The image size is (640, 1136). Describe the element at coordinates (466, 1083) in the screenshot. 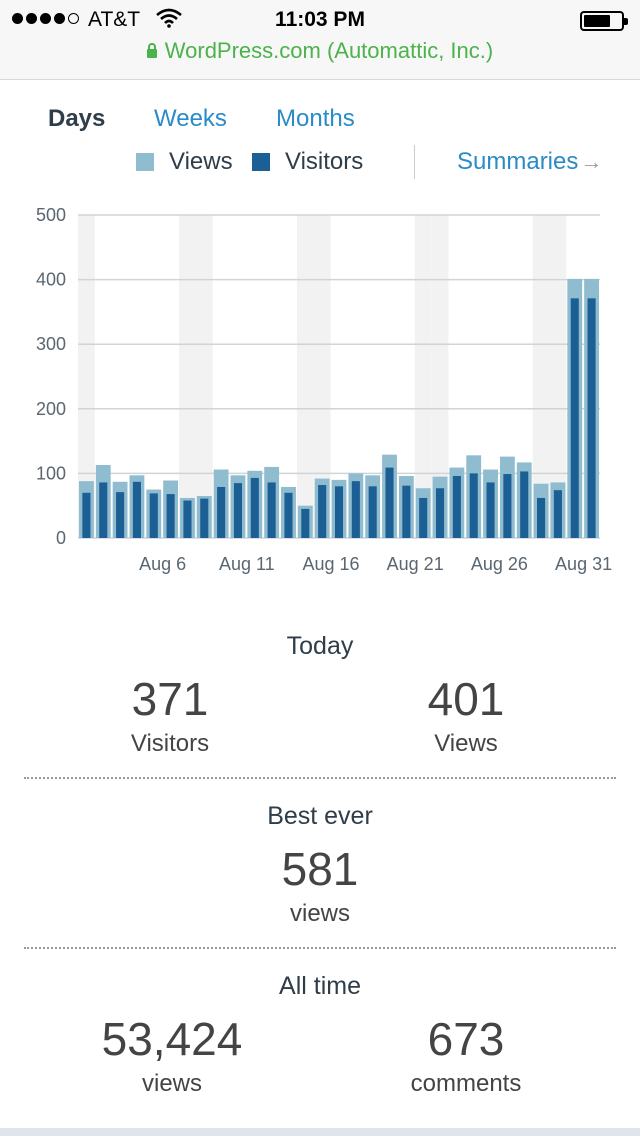

I see `all-time-comments-label: comments` at that location.